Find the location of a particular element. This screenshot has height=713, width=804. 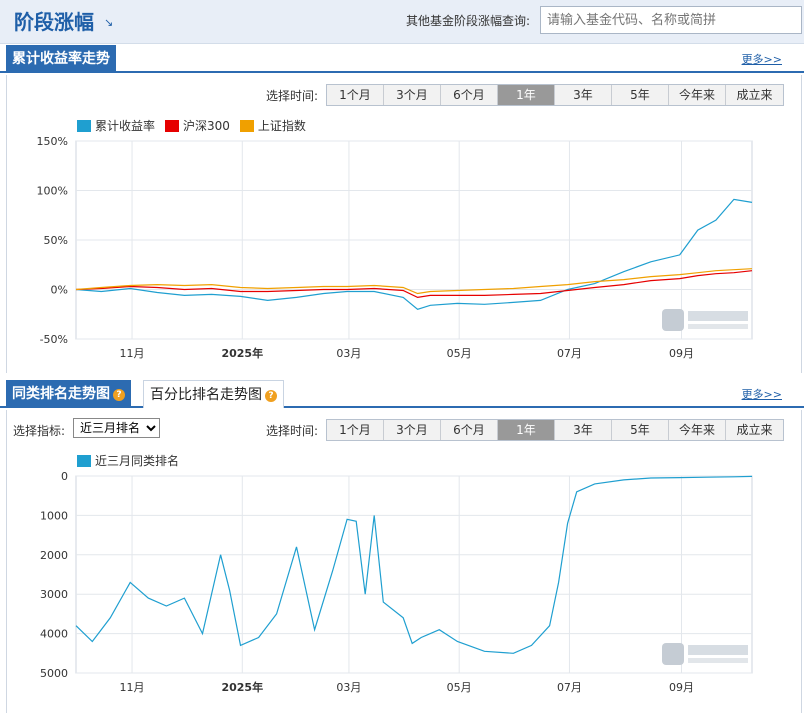

y-tick-label: 2000 is located at coordinates (54, 555).